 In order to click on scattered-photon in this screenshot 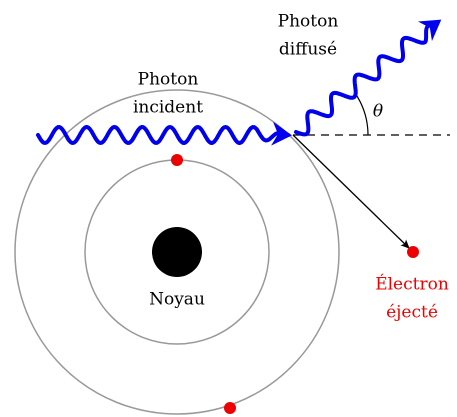, I will do `click(368, 78)`.